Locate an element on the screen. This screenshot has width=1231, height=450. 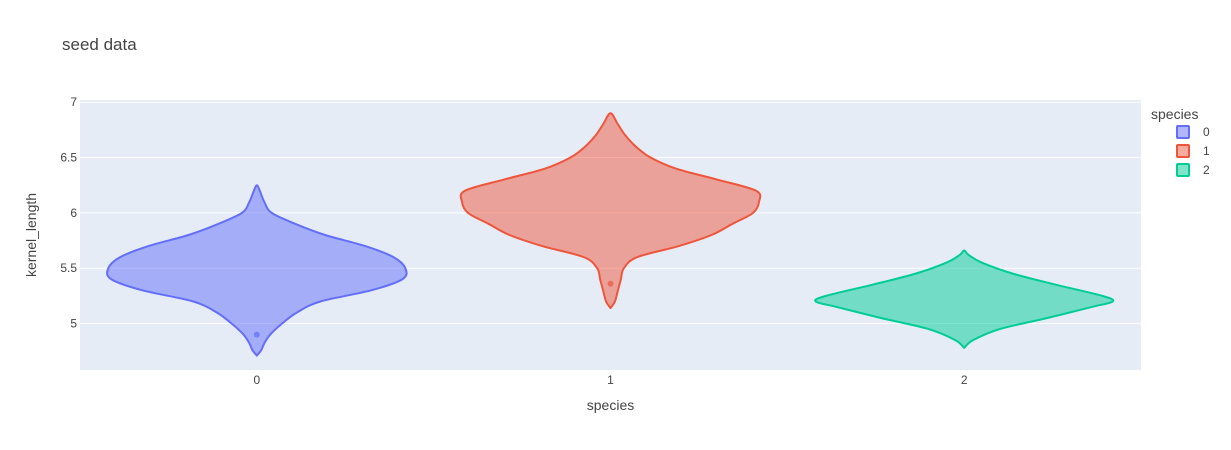
x-axis-ticks: 0 1 2 is located at coordinates (610, 380).